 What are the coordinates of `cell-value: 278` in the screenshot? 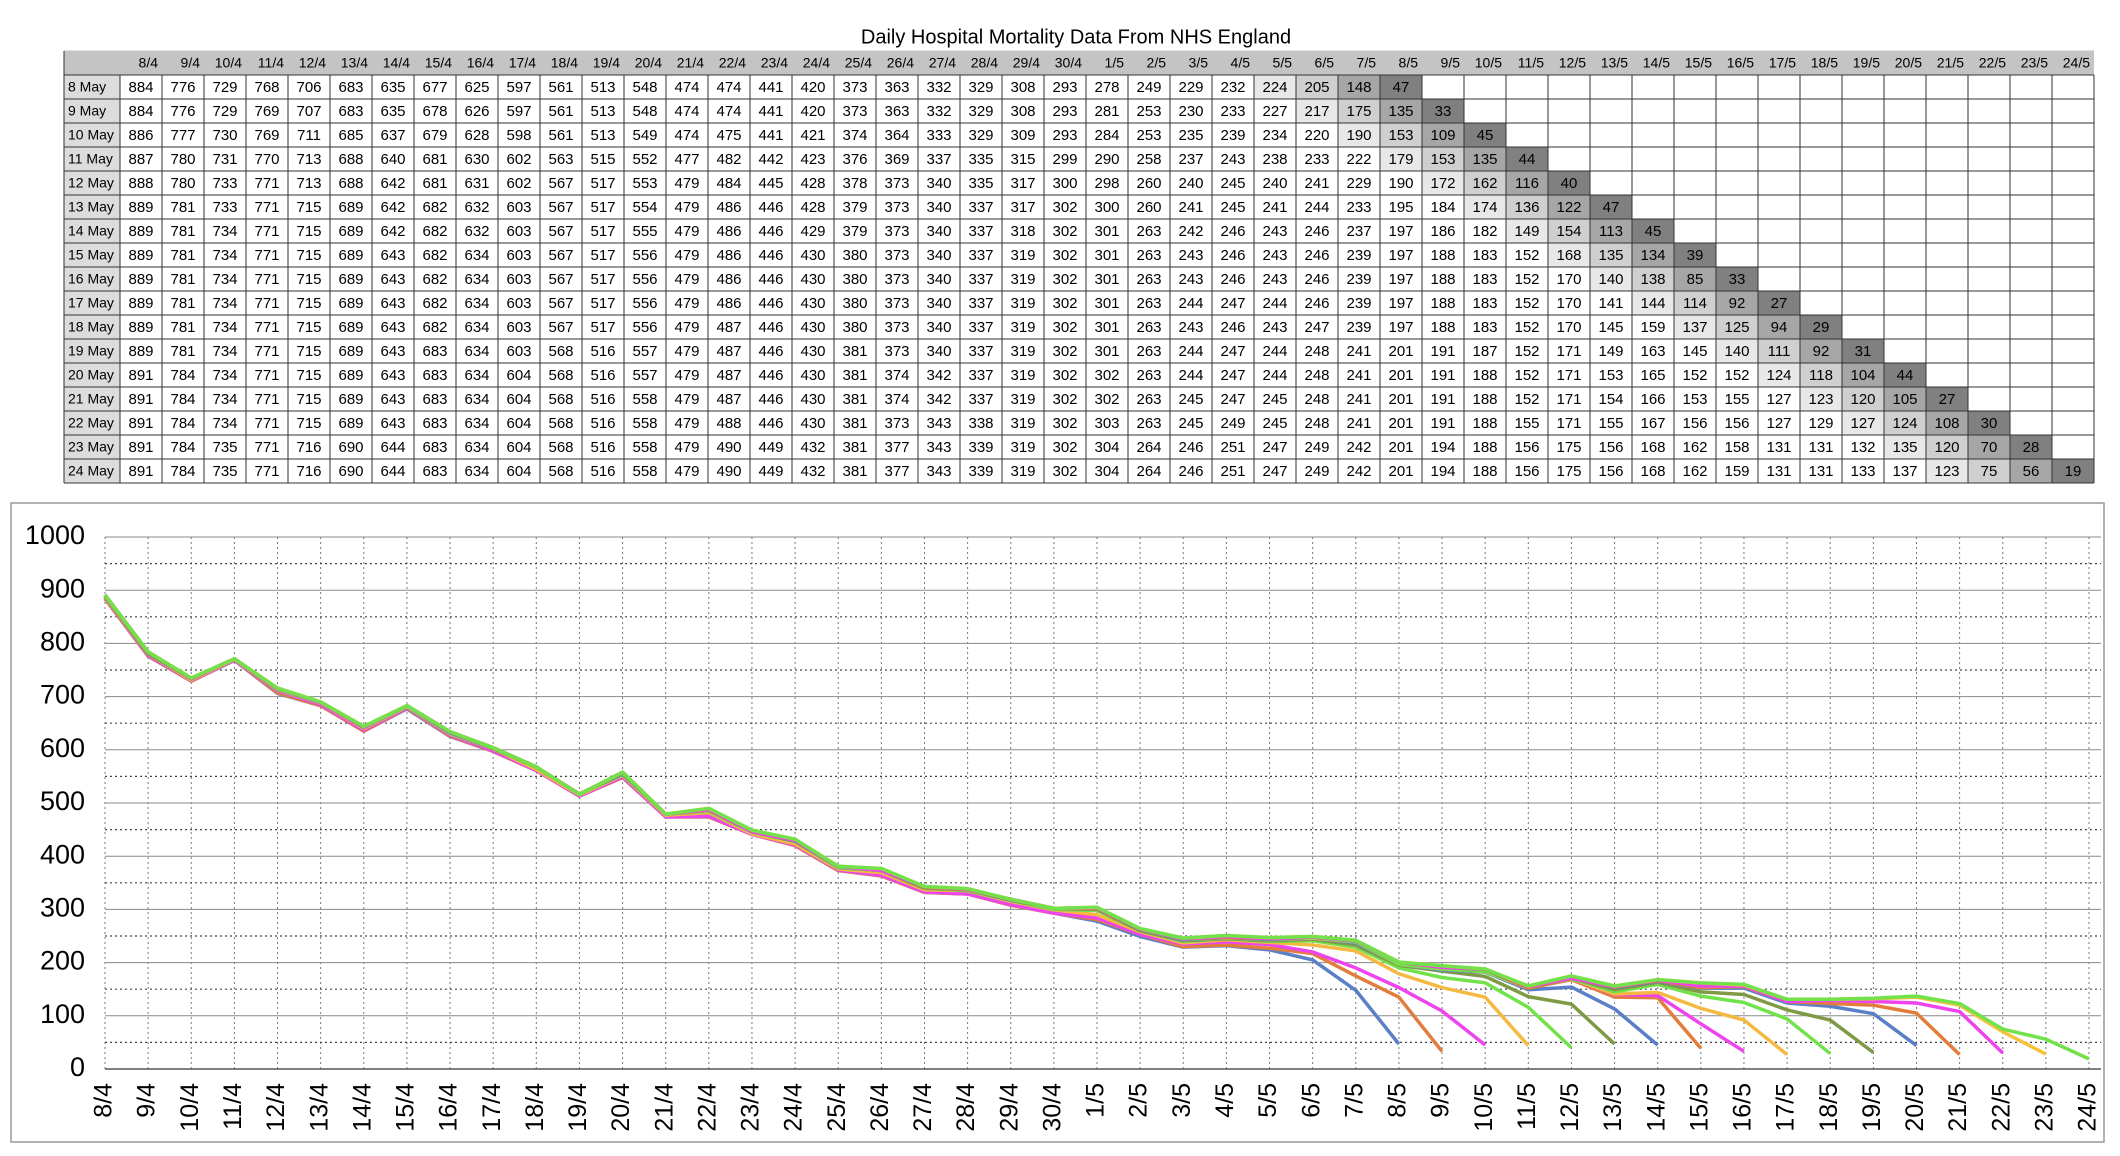 It's located at (1106, 87).